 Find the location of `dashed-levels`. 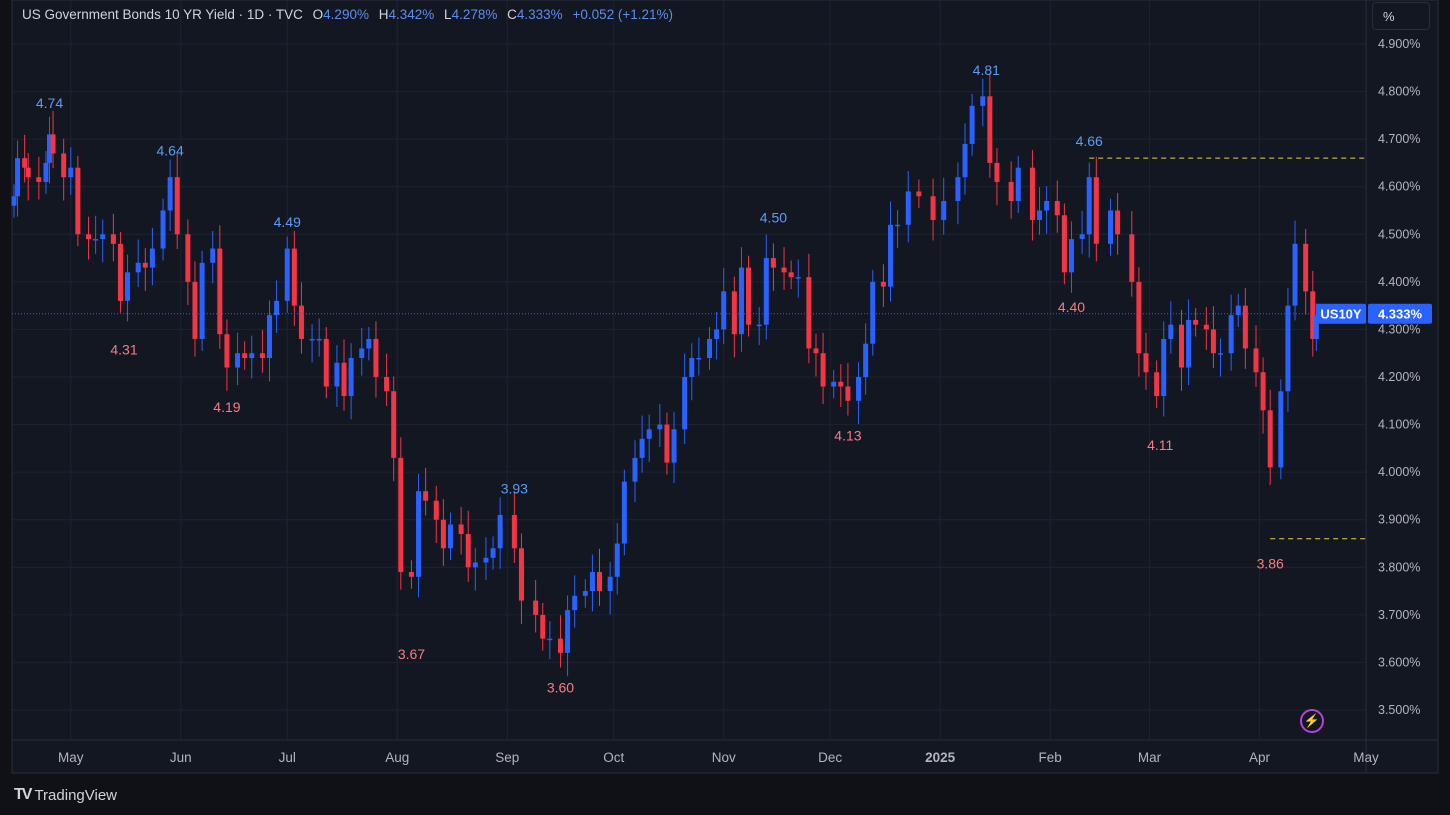

dashed-levels is located at coordinates (1227, 348).